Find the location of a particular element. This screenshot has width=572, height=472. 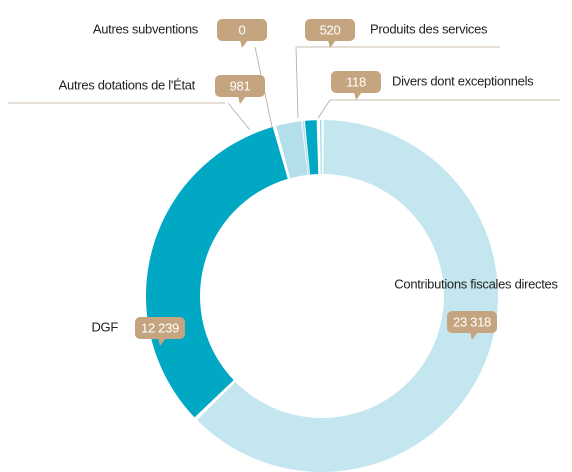

value-label: 981 is located at coordinates (240, 85).